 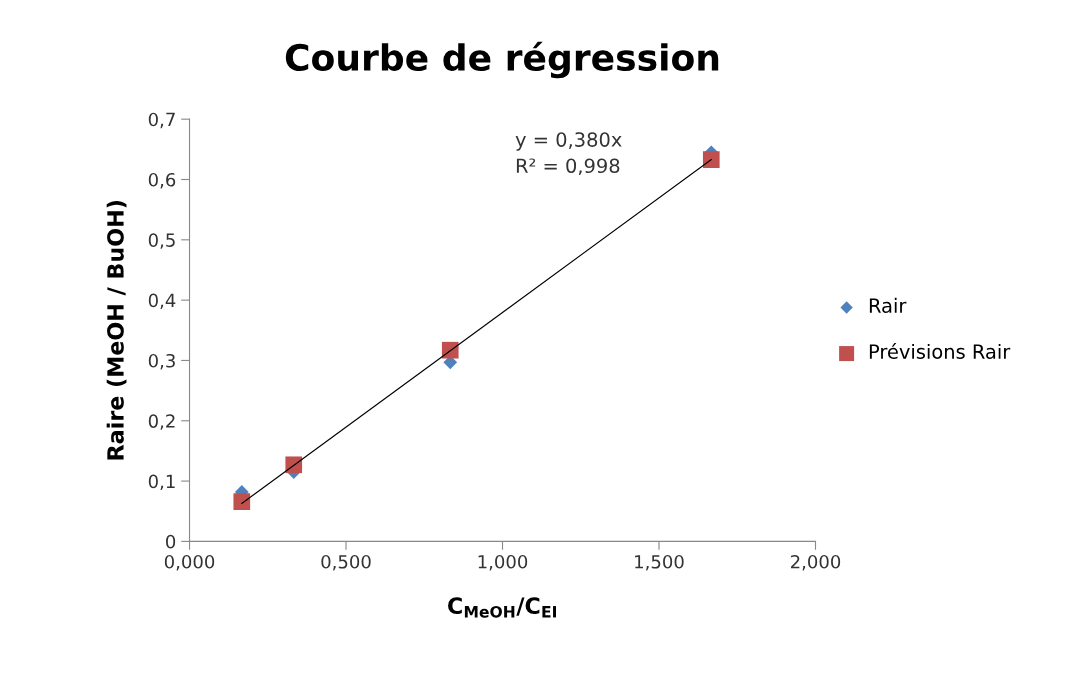 What do you see at coordinates (503, 562) in the screenshot?
I see `x-tick-label: 1,000` at bounding box center [503, 562].